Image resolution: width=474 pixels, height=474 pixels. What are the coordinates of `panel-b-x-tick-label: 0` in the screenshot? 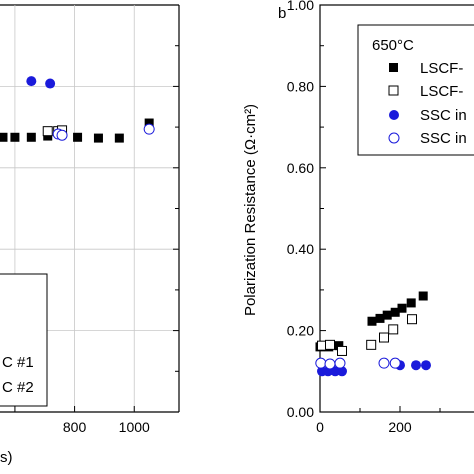 It's located at (320, 427).